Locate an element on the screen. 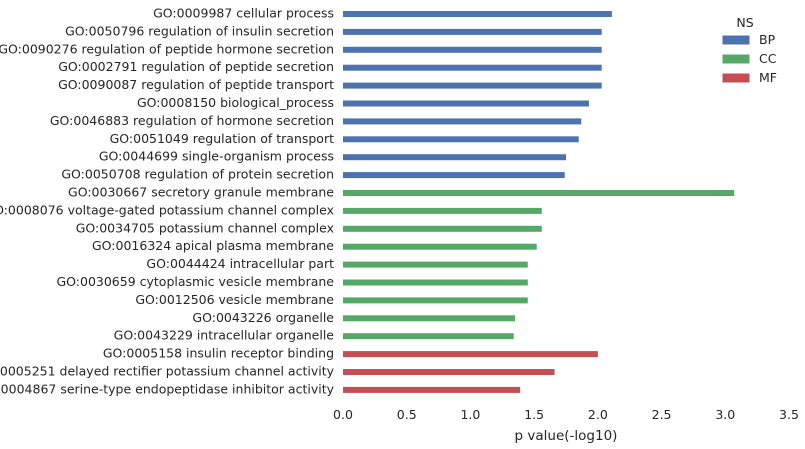 This screenshot has width=805, height=449. category-label: GO:0043229 intracellular organelle is located at coordinates (224, 335).